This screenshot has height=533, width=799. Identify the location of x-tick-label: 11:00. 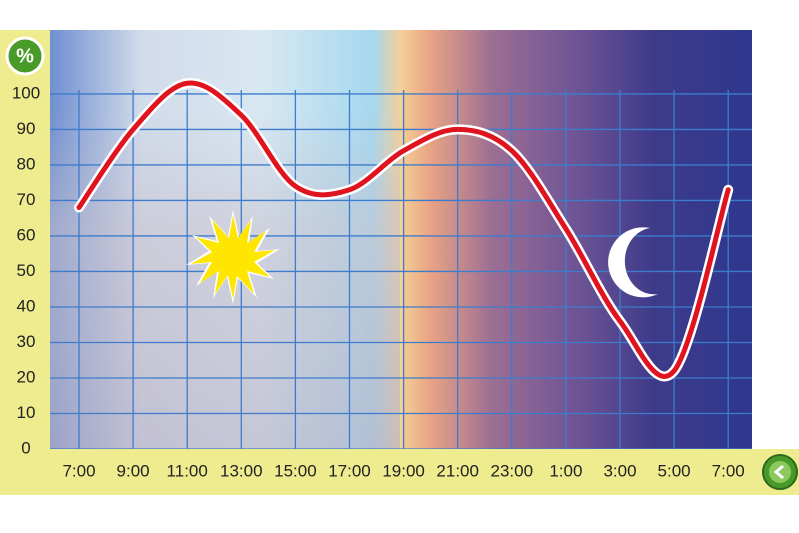
(187, 470).